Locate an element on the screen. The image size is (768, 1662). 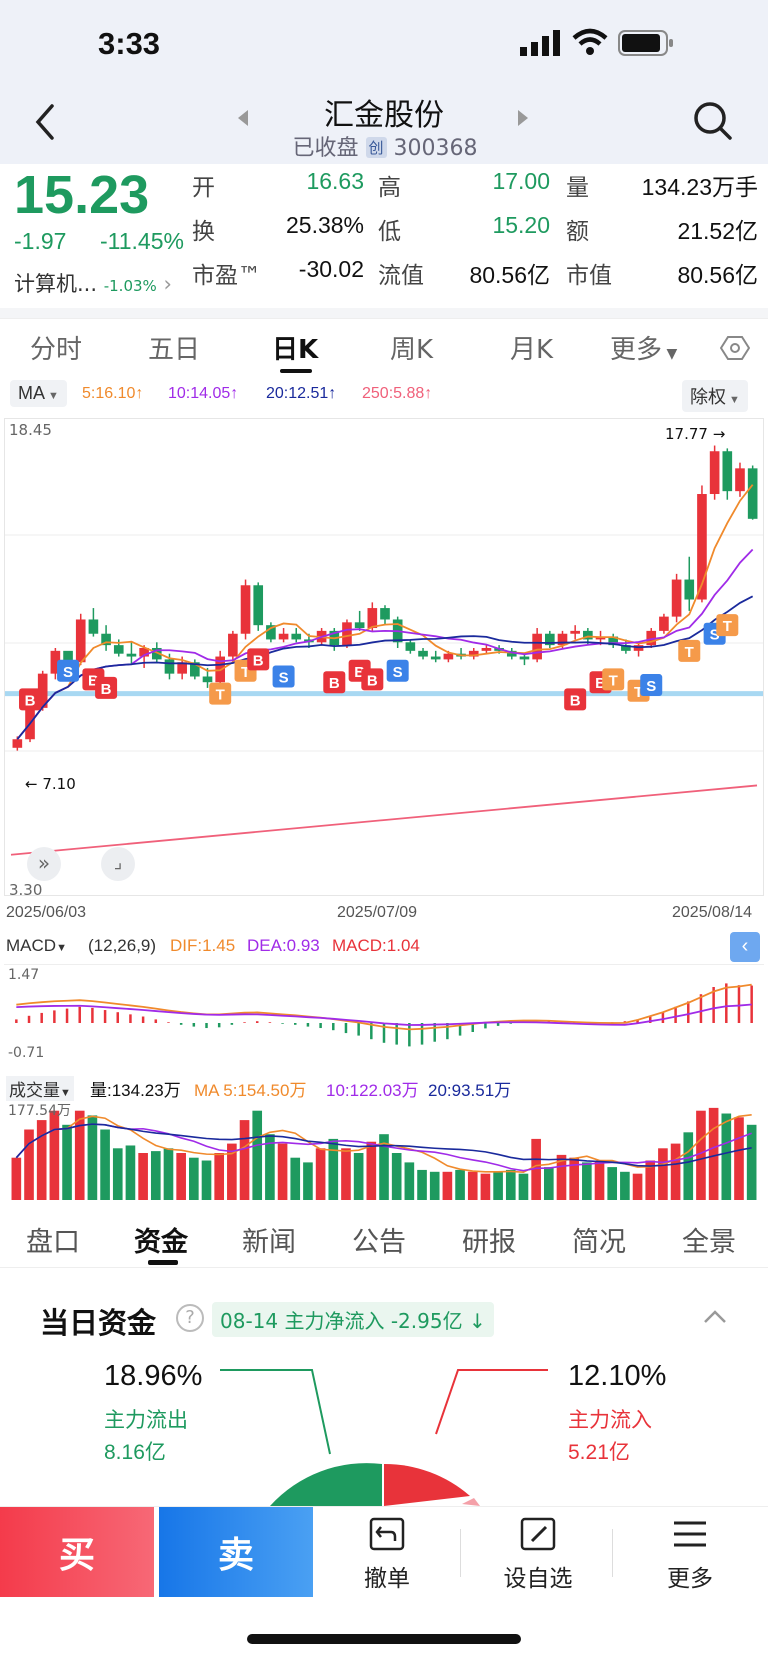
tab-intraday: 分时 is located at coordinates (56, 350).